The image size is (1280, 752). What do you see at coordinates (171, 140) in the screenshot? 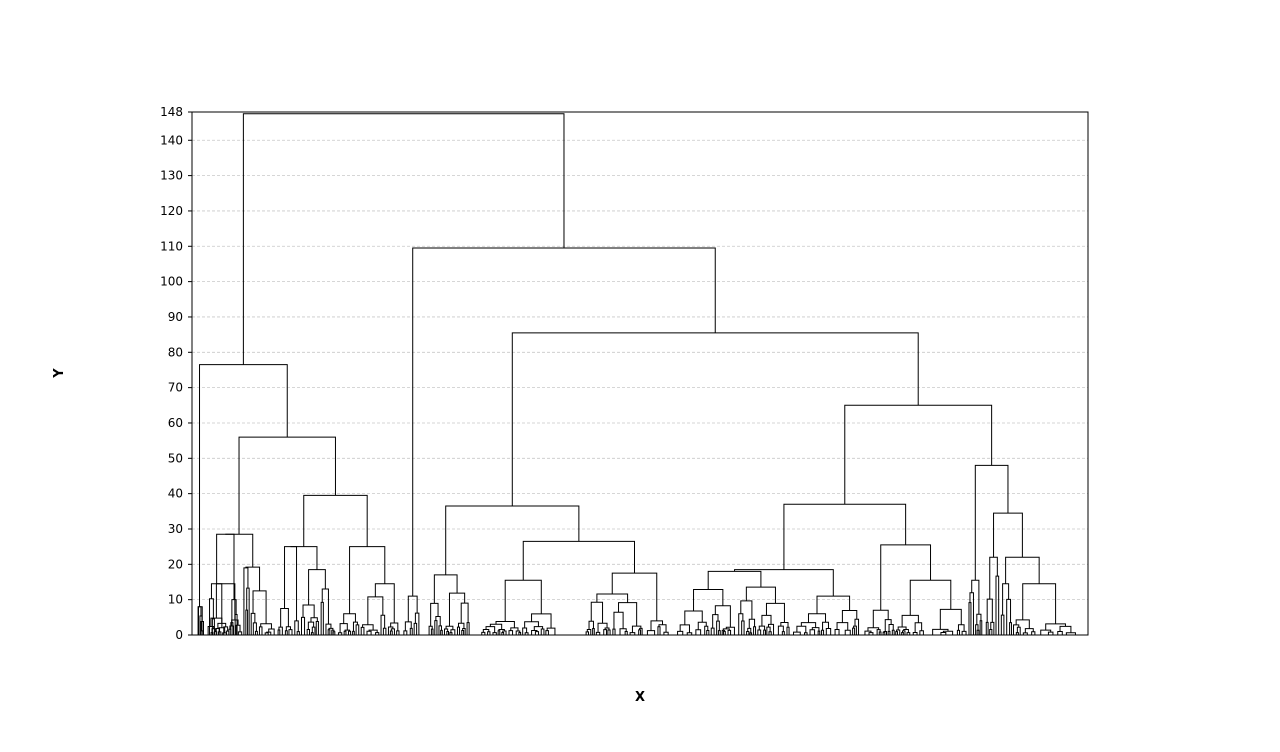
I see `y-tick-label: 140` at bounding box center [171, 140].